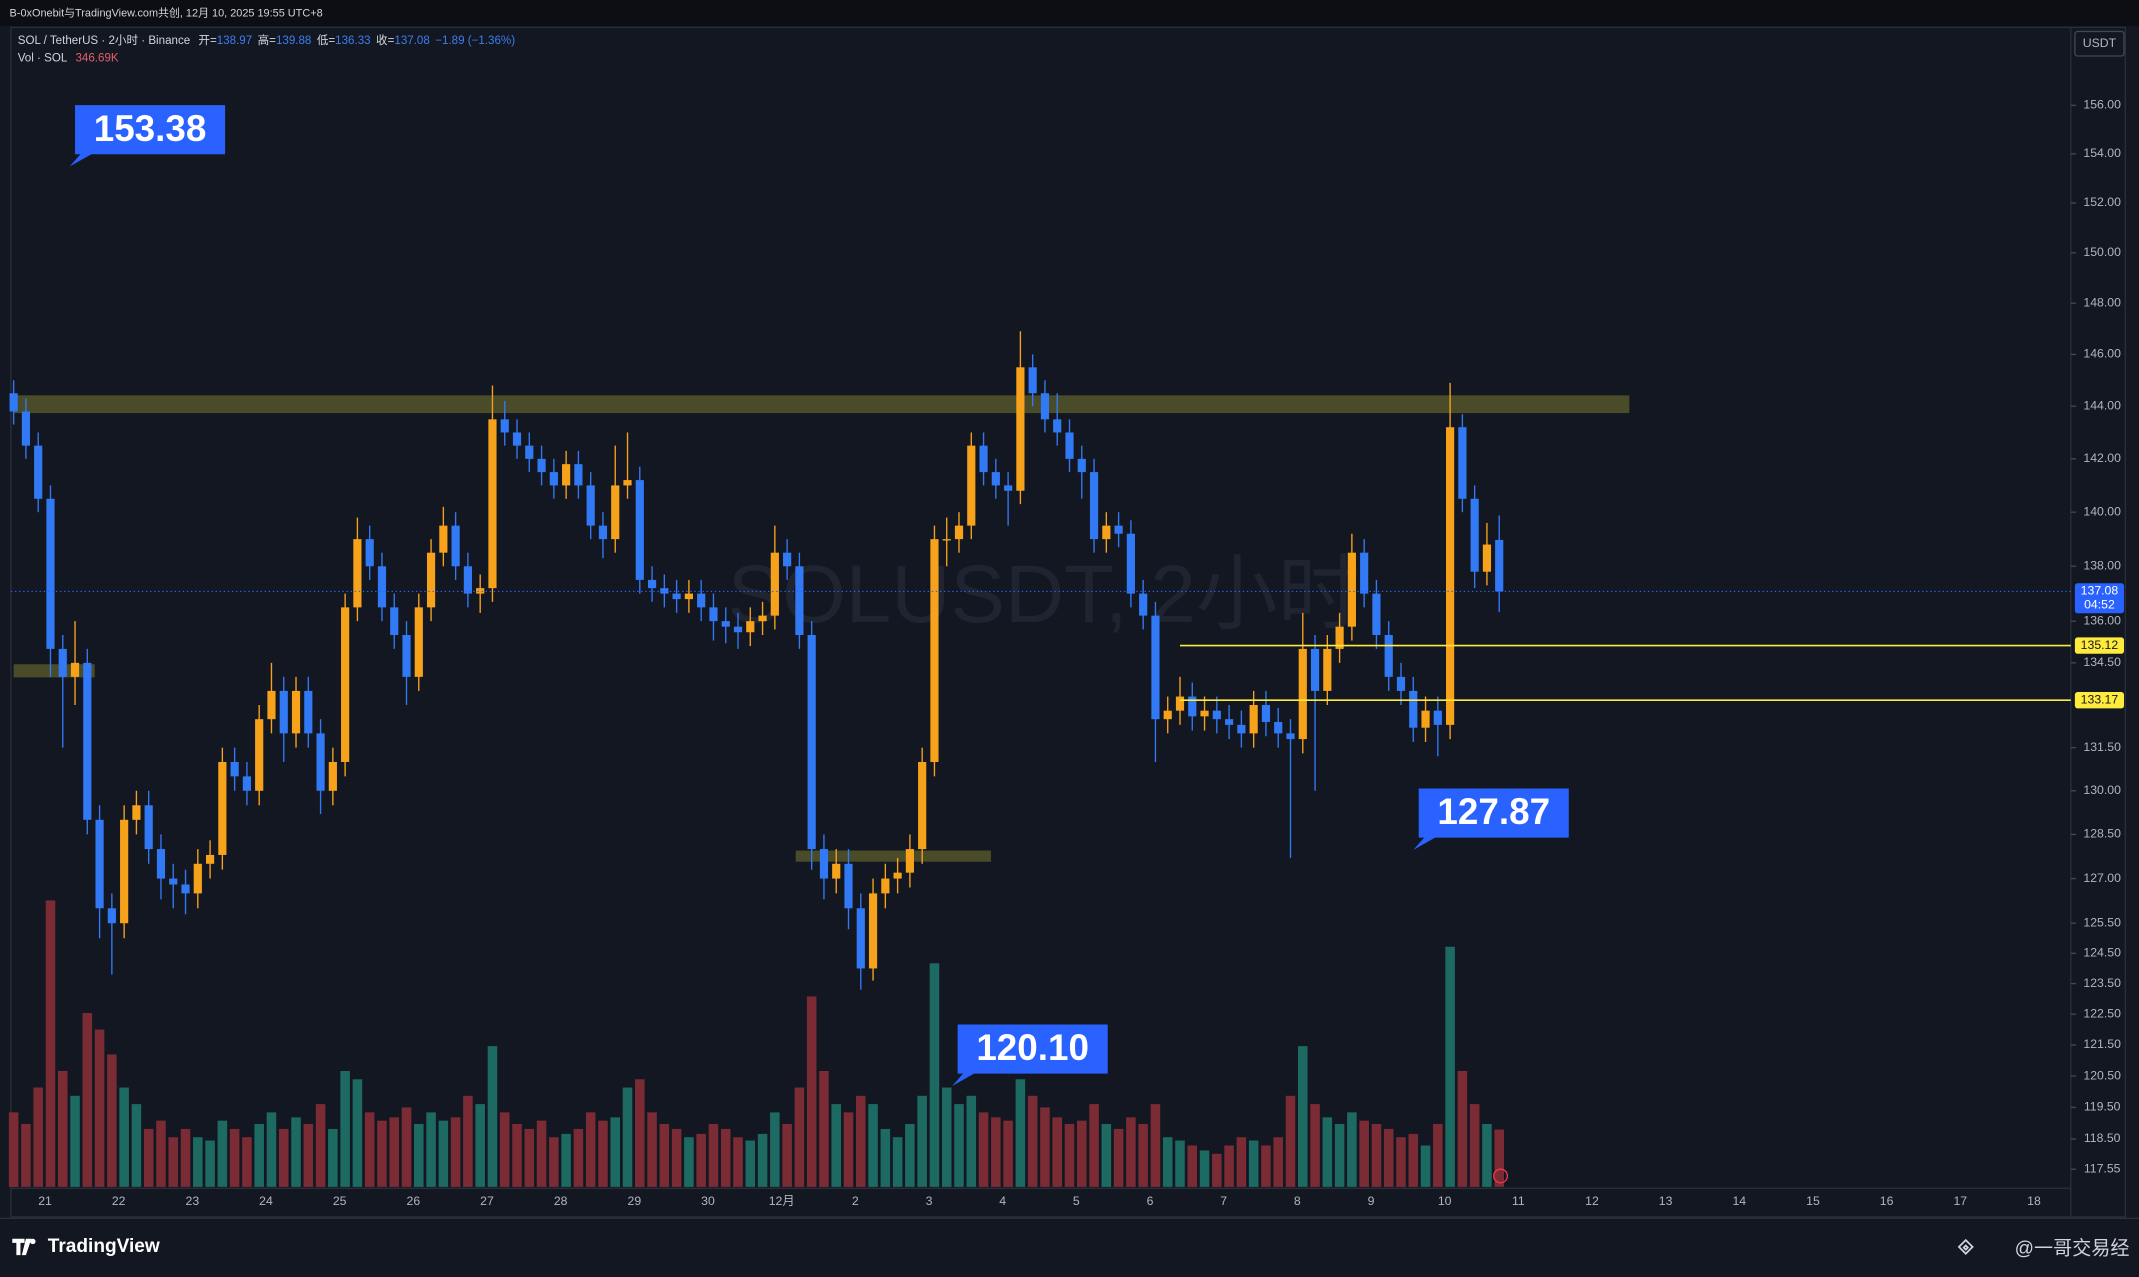 This screenshot has width=2139, height=1277. Describe the element at coordinates (45, 1201) in the screenshot. I see `x-tick-label: 21` at that location.